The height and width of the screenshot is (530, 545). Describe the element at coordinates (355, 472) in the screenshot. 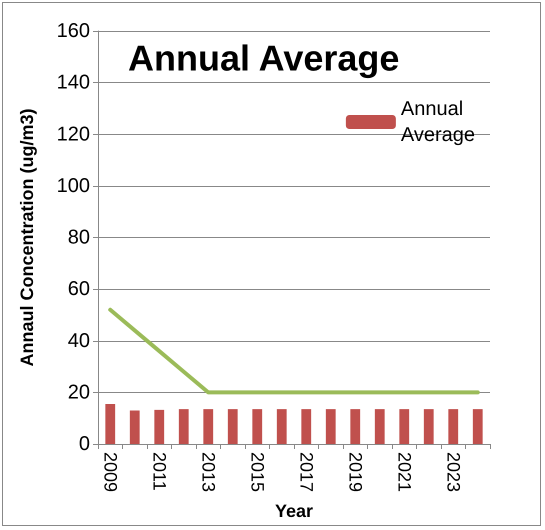

I see `x-tick-label: 2019` at that location.